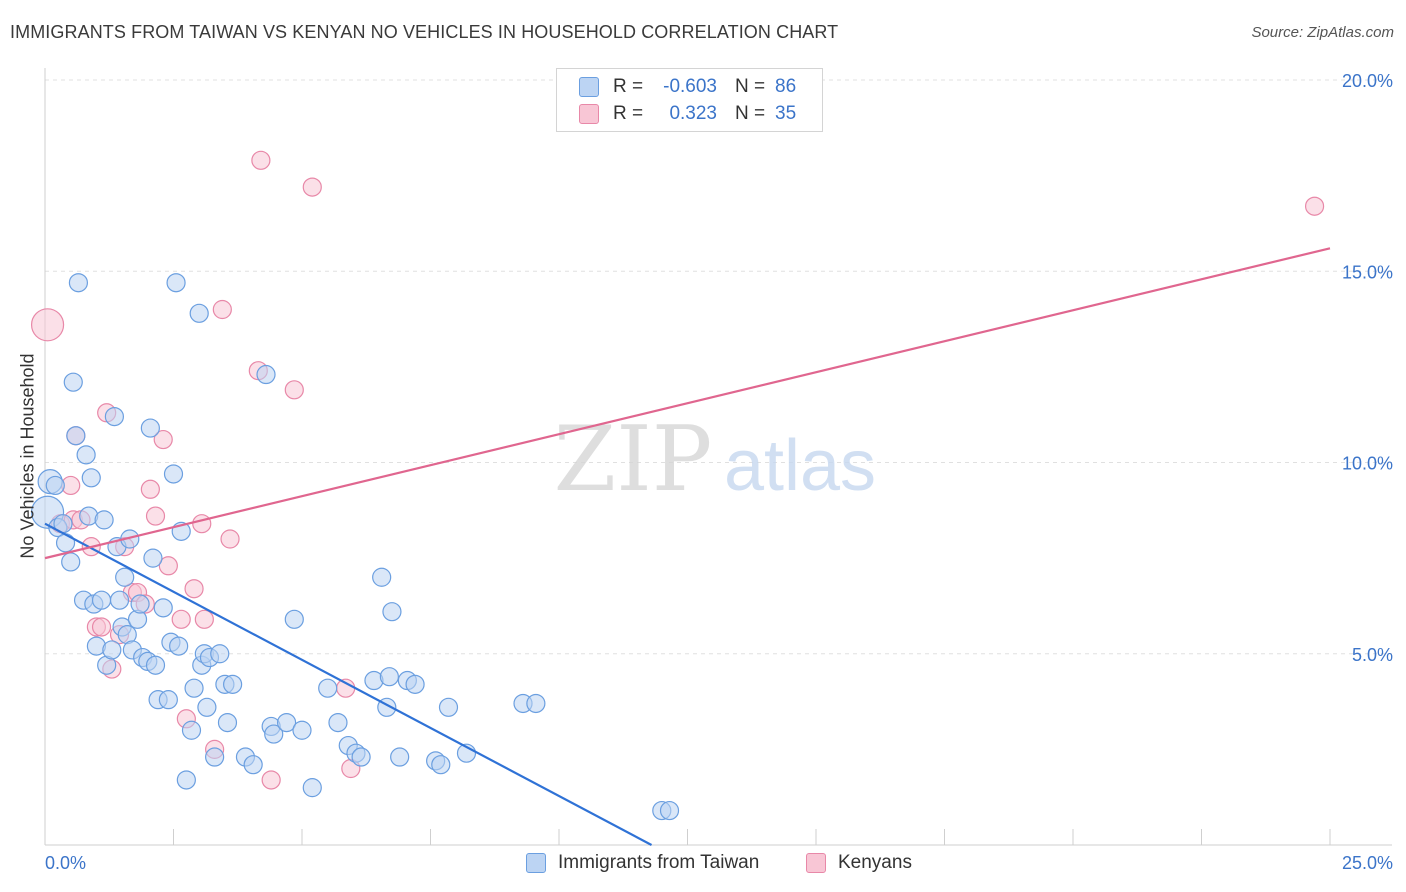  I want to click on bottom-legend-label-taiwan: Immigrants from Taiwan, so click(659, 862).